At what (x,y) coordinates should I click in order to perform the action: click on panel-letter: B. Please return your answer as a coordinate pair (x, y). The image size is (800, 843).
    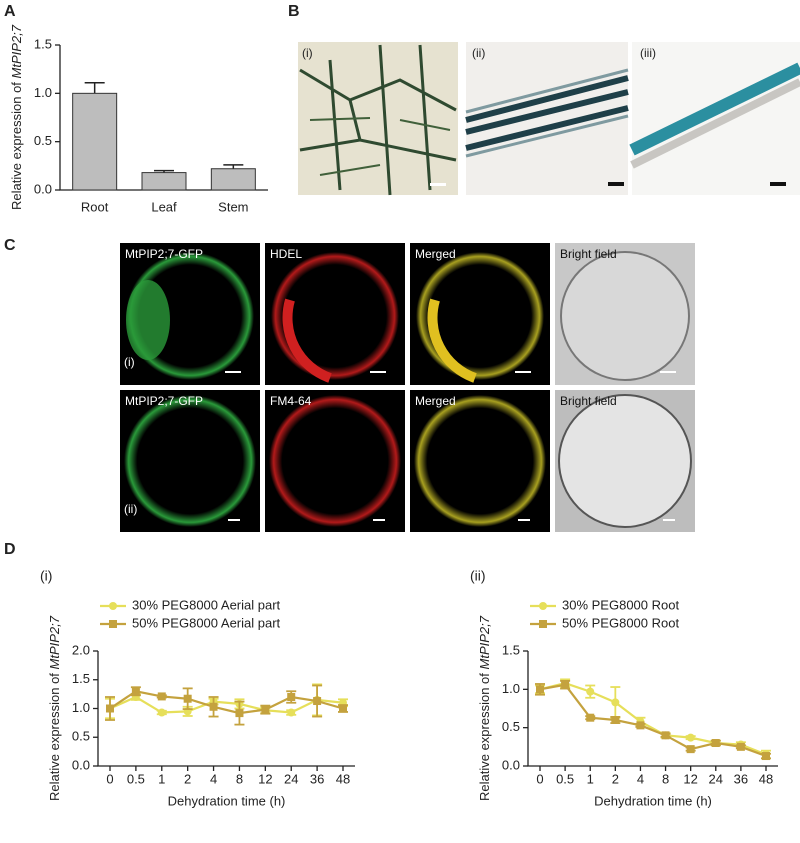
    Looking at the image, I should click on (294, 11).